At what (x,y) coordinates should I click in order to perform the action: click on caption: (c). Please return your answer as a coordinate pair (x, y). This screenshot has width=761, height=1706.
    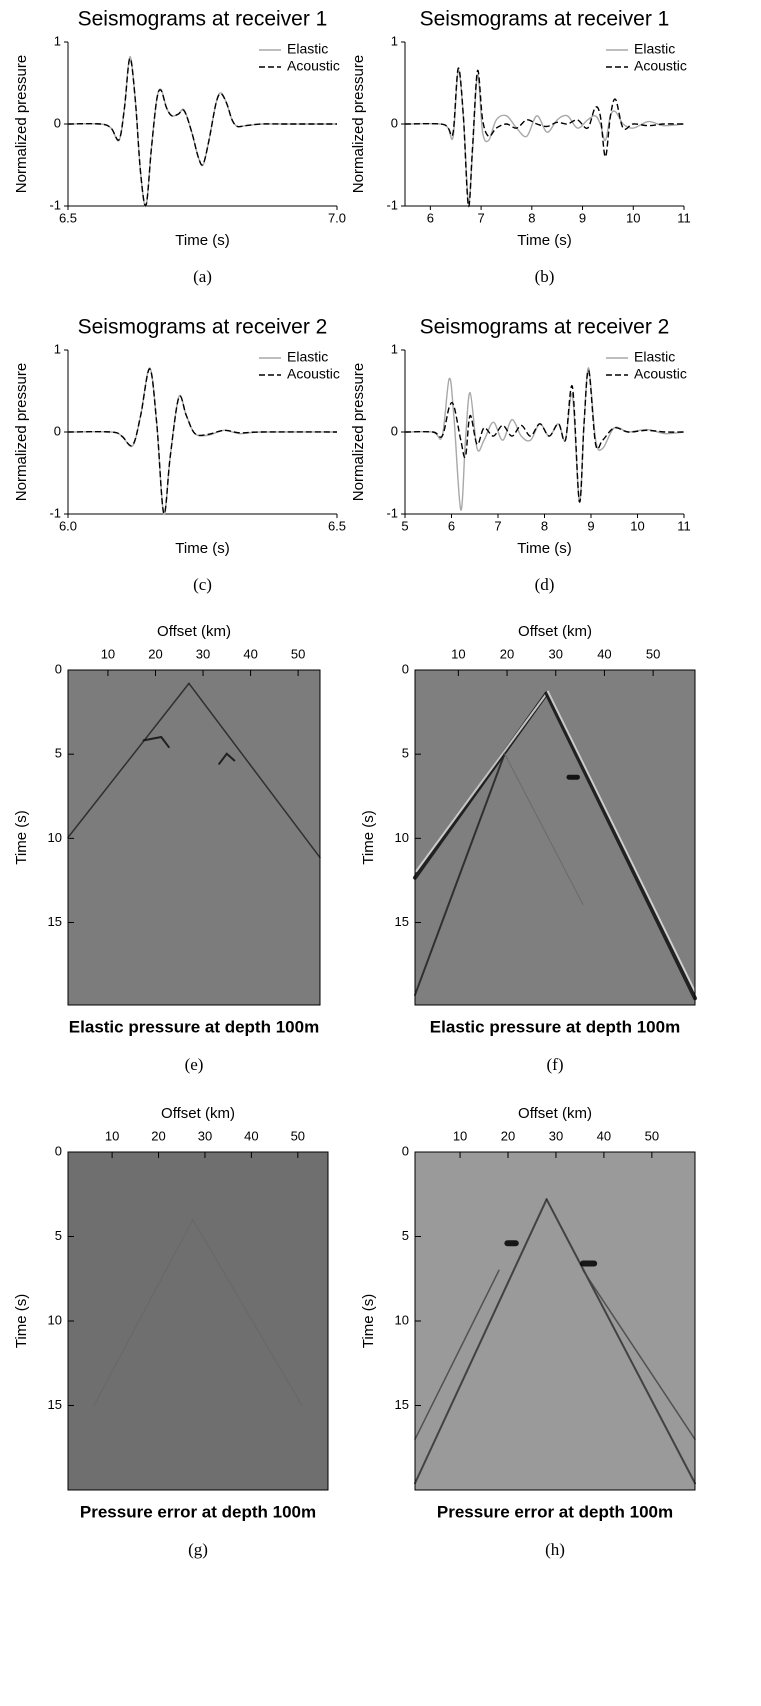
    Looking at the image, I should click on (202, 584).